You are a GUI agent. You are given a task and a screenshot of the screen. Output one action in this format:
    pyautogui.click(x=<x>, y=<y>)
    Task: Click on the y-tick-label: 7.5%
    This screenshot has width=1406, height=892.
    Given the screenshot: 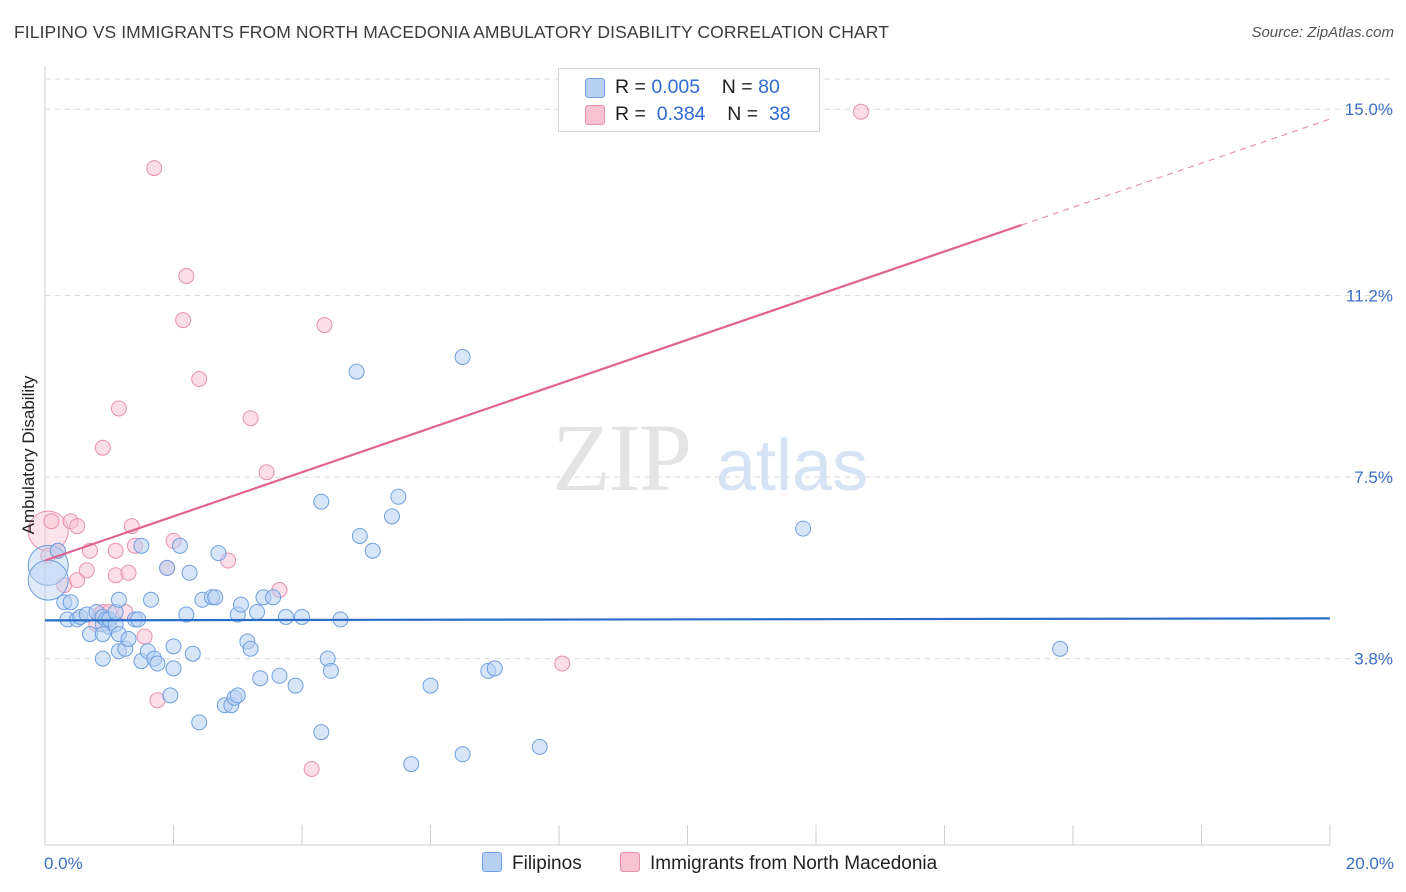 What is the action you would take?
    pyautogui.click(x=1373, y=477)
    